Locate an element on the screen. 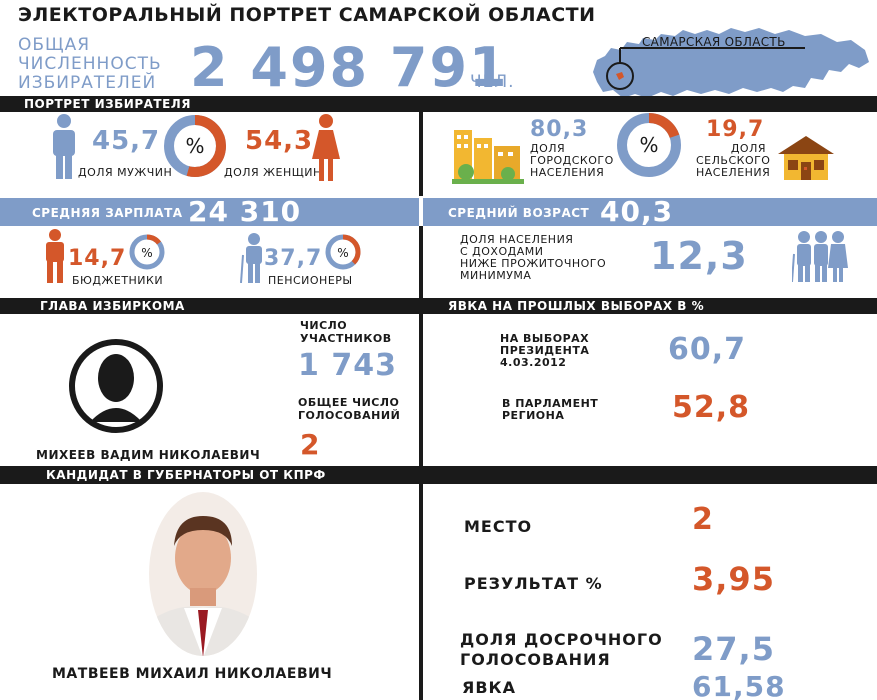 The width and height of the screenshot is (877, 700). pension-label: ПЕНСИОНЕРЫ is located at coordinates (310, 280).